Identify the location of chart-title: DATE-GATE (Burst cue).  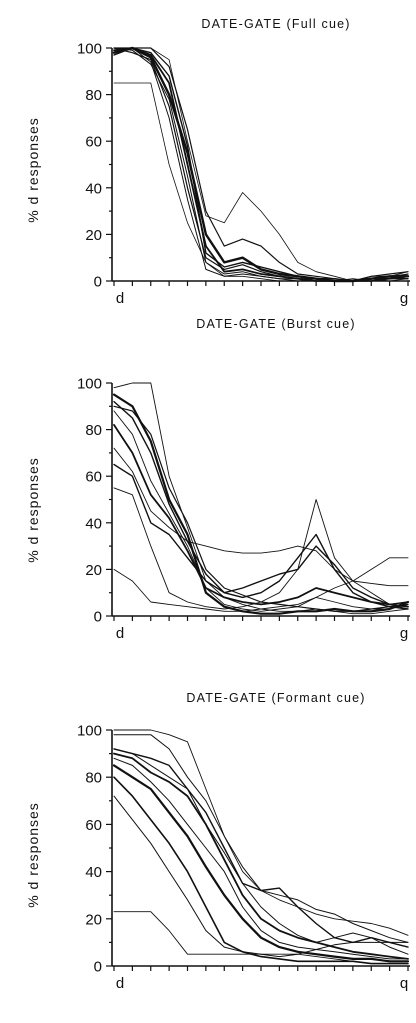
(275, 324).